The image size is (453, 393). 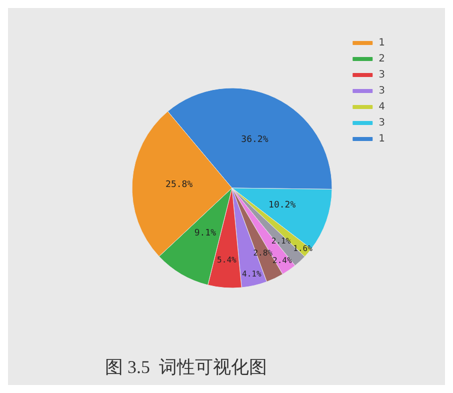 I want to click on data-label: 25.8%, so click(x=180, y=185).